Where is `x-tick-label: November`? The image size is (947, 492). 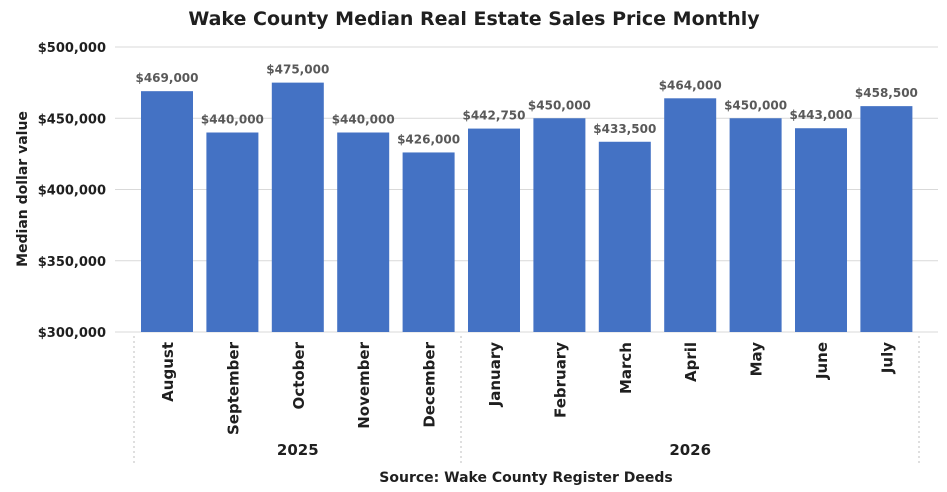
x-tick-label: November is located at coordinates (364, 384).